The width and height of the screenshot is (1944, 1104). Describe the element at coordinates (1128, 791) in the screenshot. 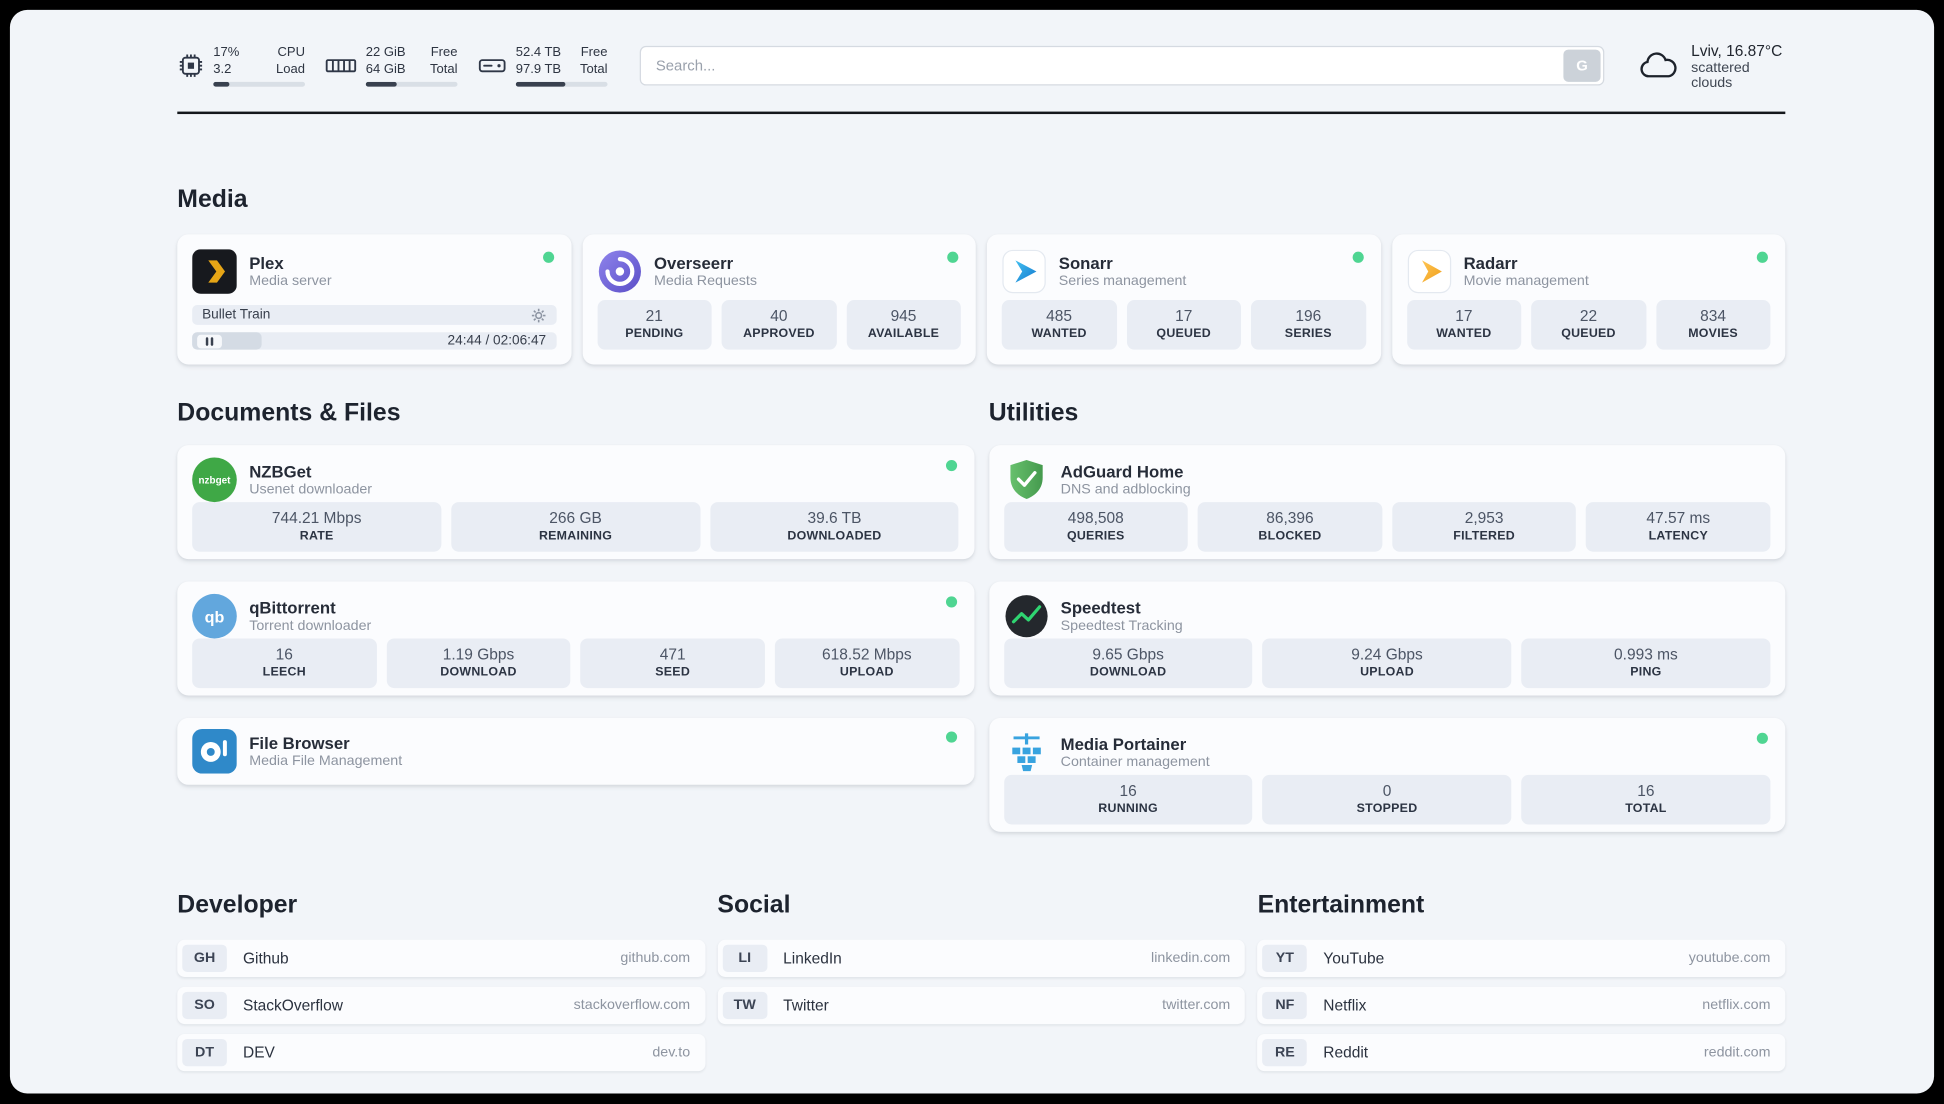

I see `stat-value: 16` at that location.